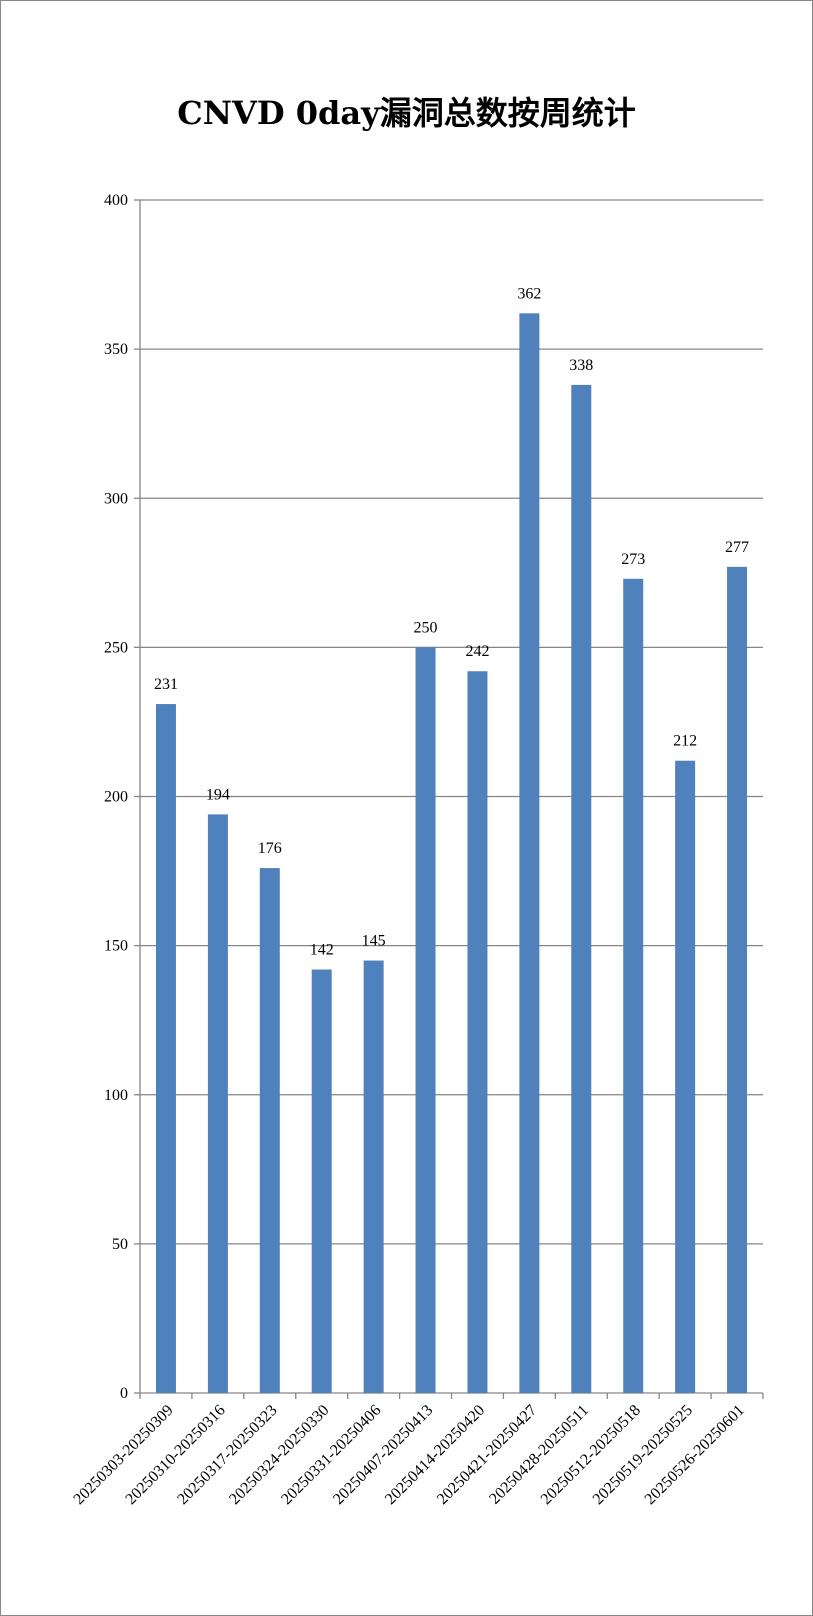 Image resolution: width=813 pixels, height=1616 pixels. Describe the element at coordinates (116, 647) in the screenshot. I see `y-tick-label: 250` at that location.